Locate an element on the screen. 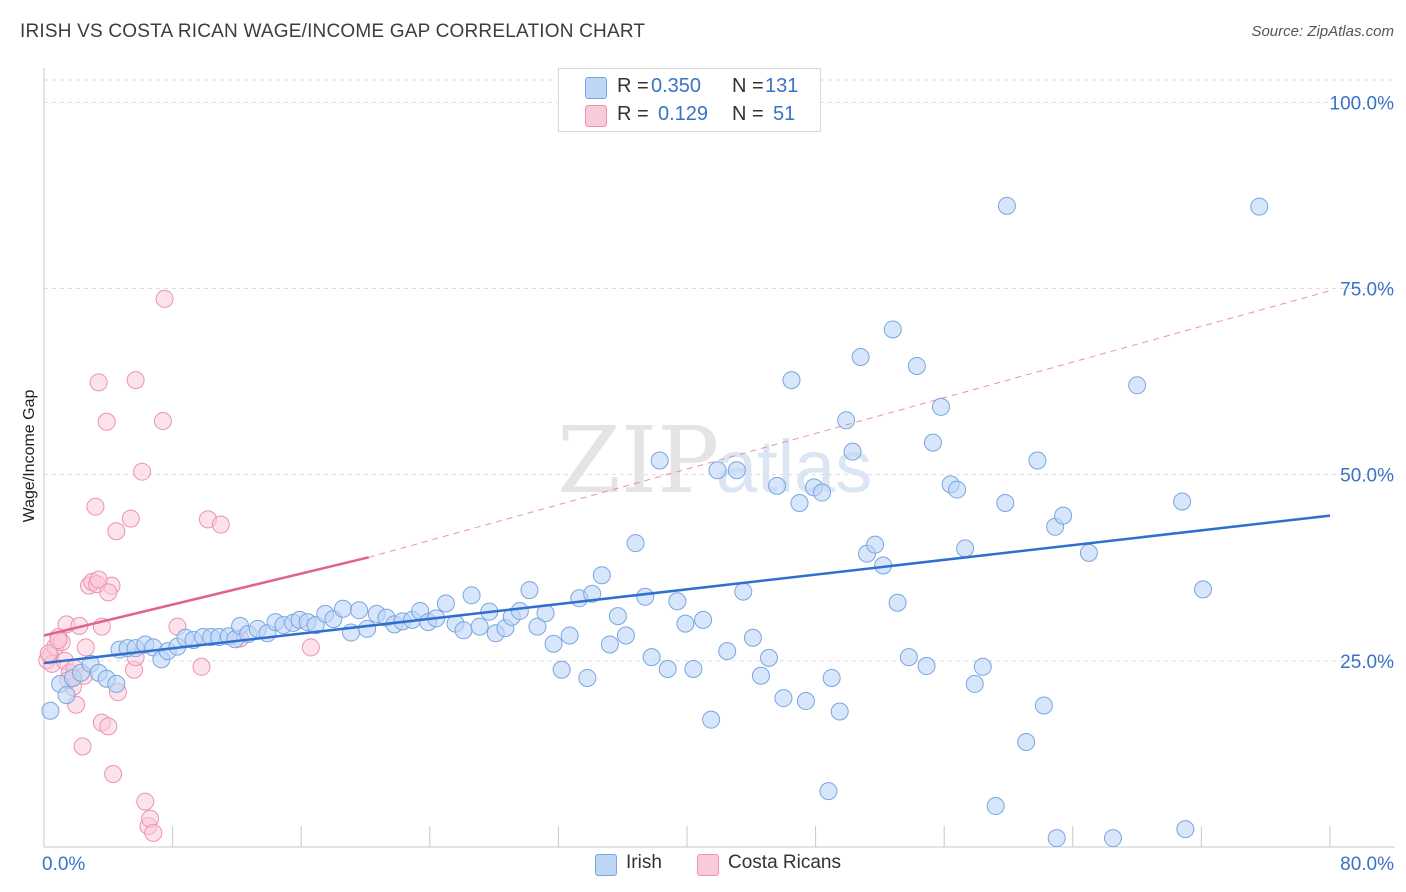  legend-row-irish: R = 0.350 N = 131 is located at coordinates (689, 87).